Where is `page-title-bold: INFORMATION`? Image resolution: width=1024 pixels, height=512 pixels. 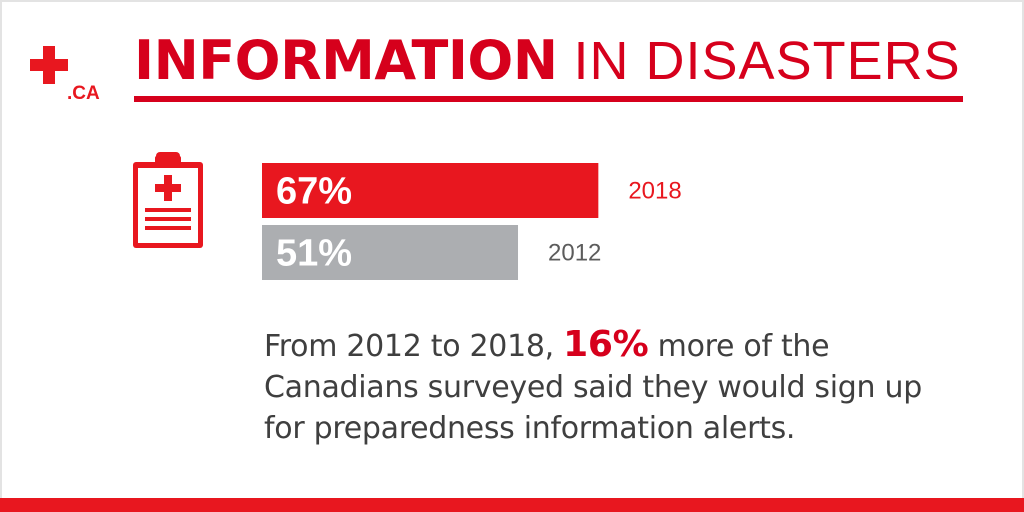
page-title-bold: INFORMATION is located at coordinates (346, 60).